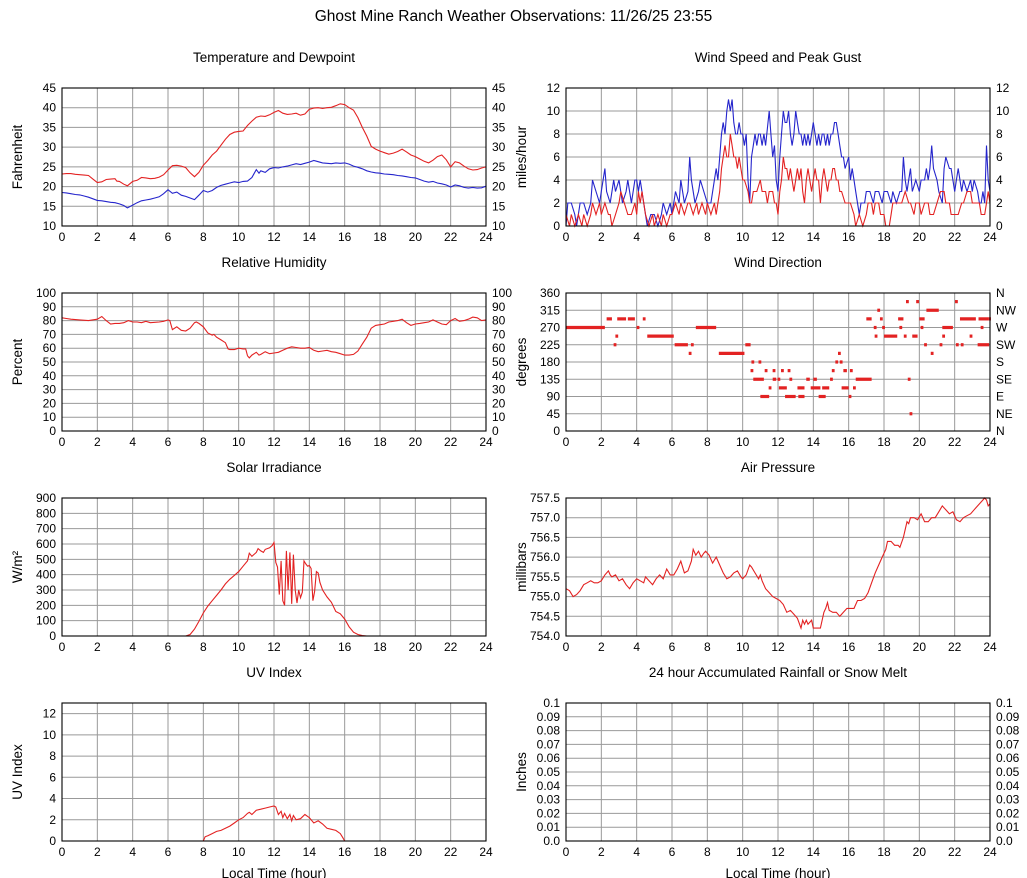  Describe the element at coordinates (52, 431) in the screenshot. I see `y-tick-label: 0` at that location.